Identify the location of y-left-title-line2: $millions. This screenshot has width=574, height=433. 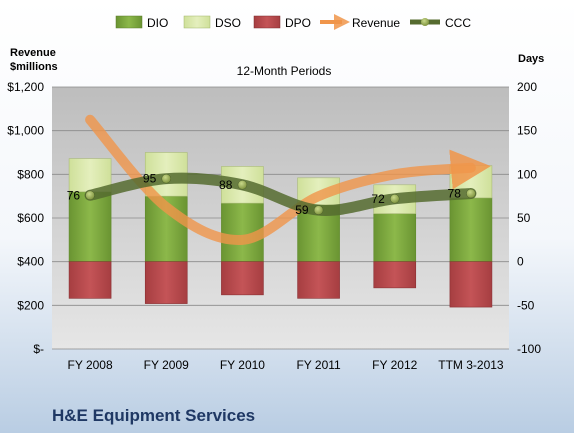
(34, 67).